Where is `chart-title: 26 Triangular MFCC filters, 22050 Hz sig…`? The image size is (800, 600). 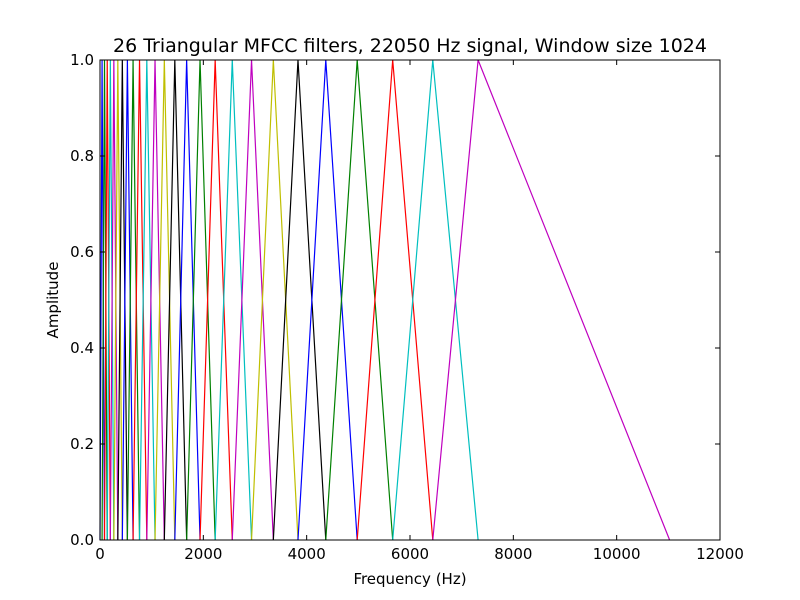
chart-title: 26 Triangular MFCC filters, 22050 Hz sig… is located at coordinates (410, 46).